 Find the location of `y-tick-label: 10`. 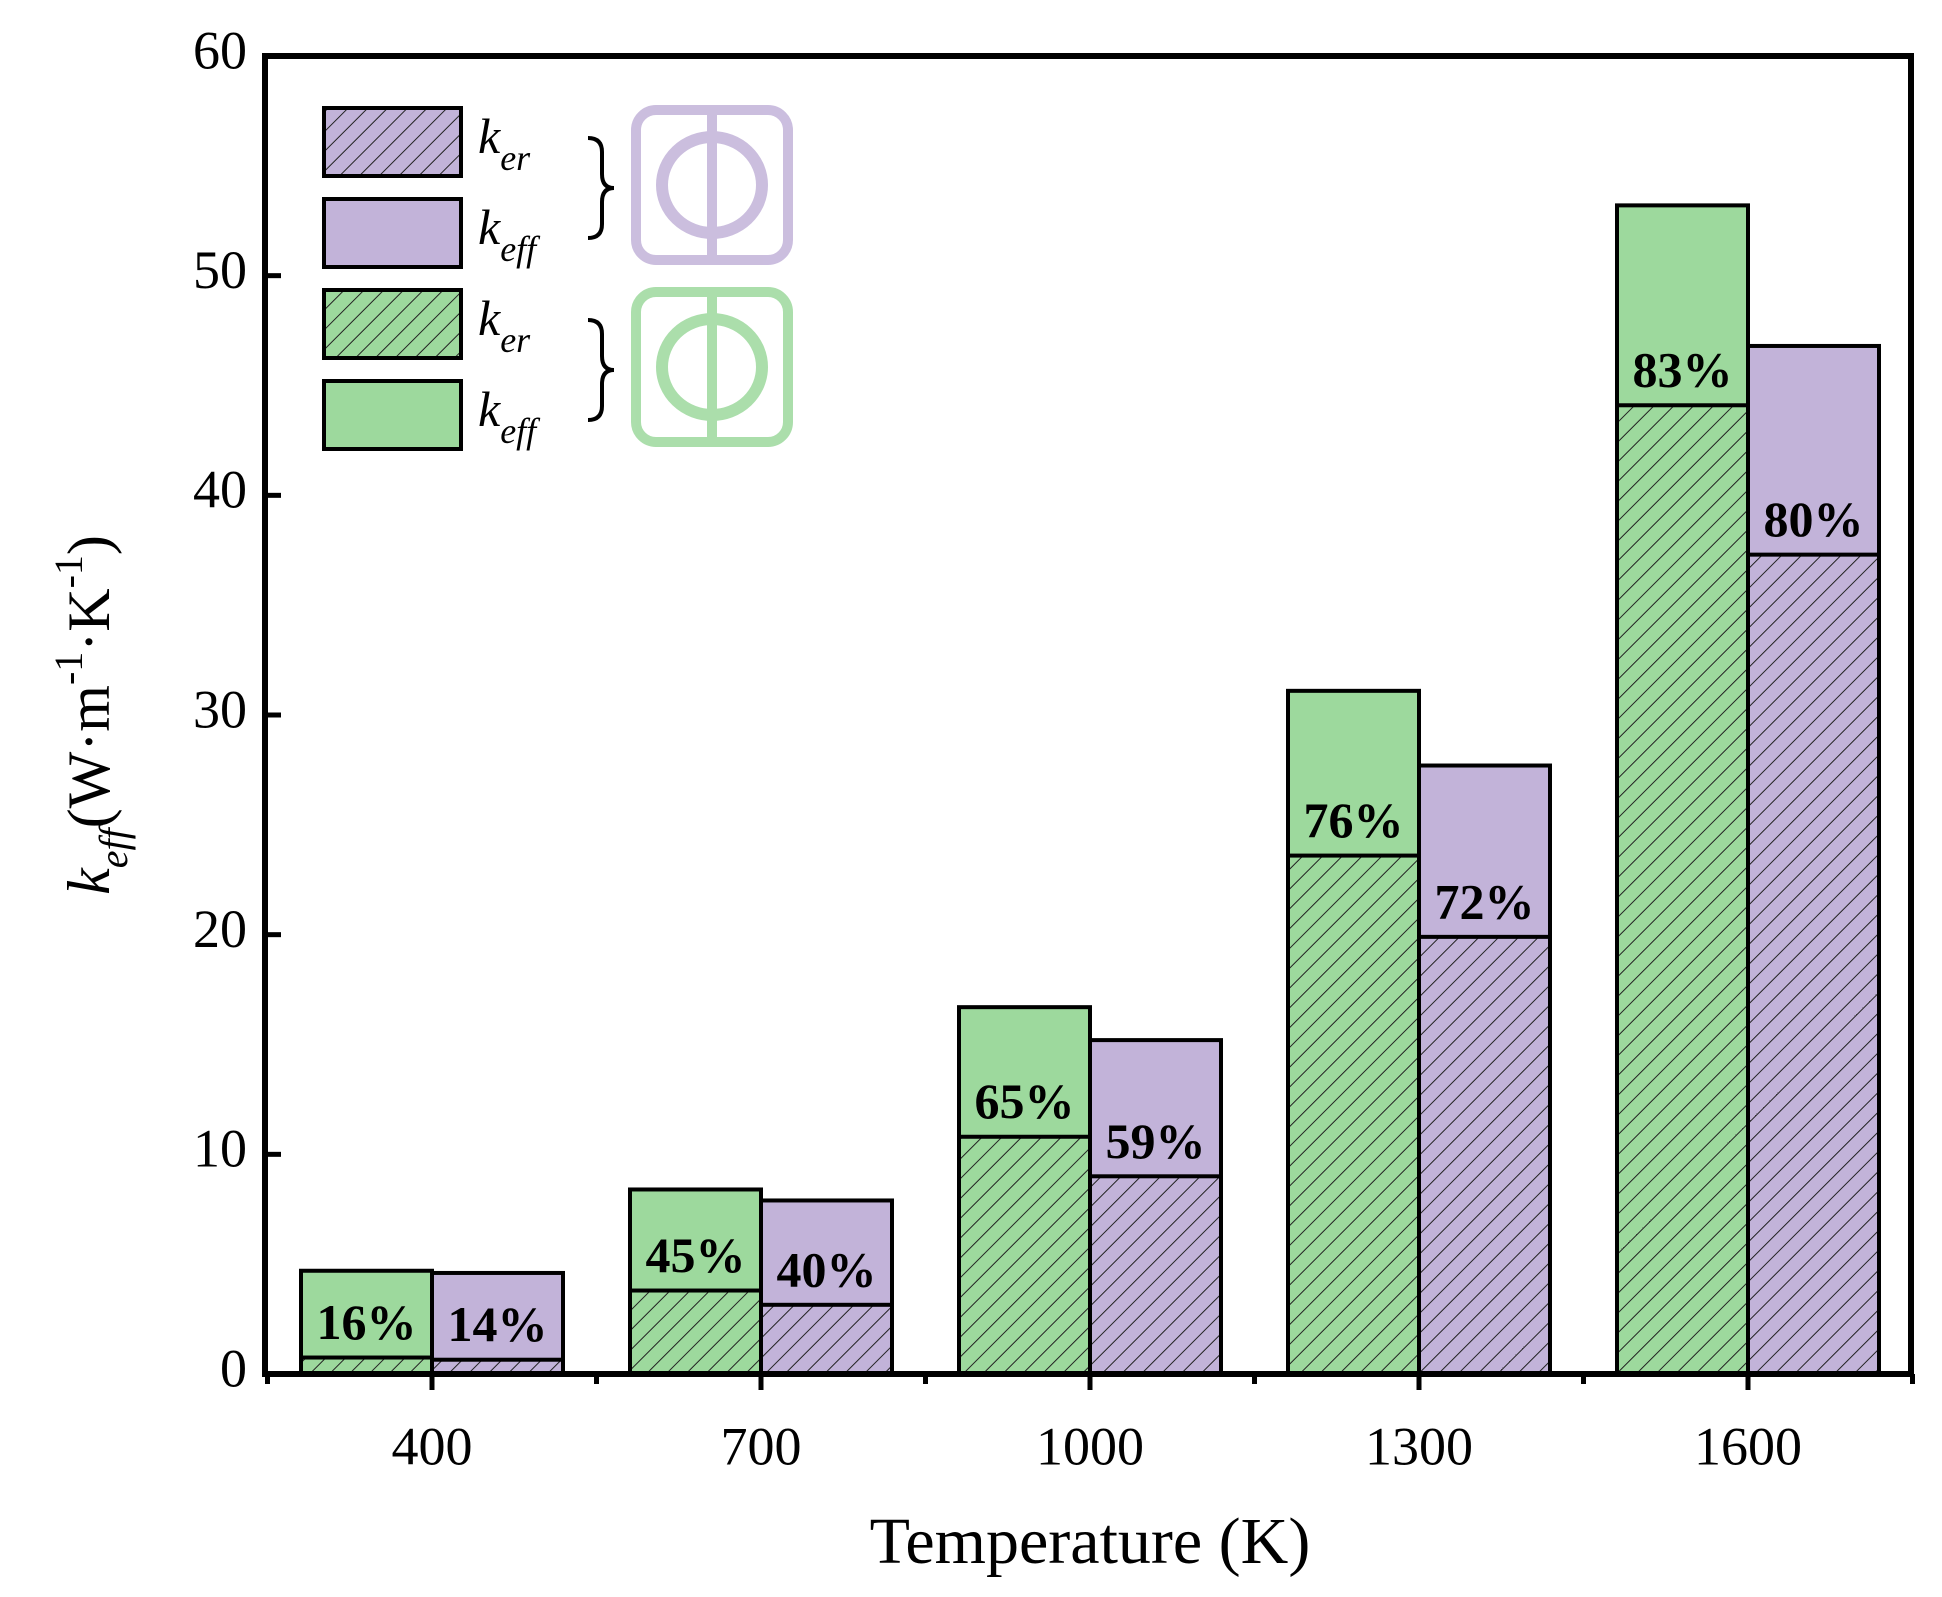

y-tick-label: 10 is located at coordinates (220, 1149).